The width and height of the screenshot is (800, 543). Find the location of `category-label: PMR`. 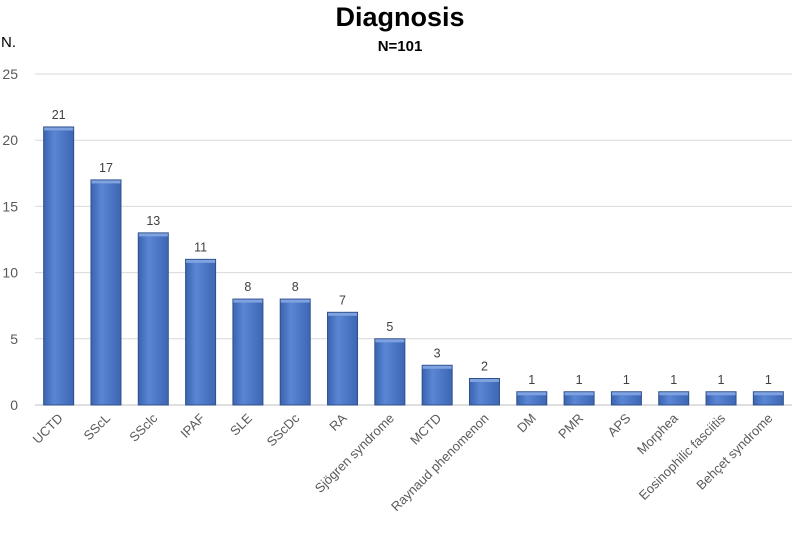

category-label: PMR is located at coordinates (570, 426).